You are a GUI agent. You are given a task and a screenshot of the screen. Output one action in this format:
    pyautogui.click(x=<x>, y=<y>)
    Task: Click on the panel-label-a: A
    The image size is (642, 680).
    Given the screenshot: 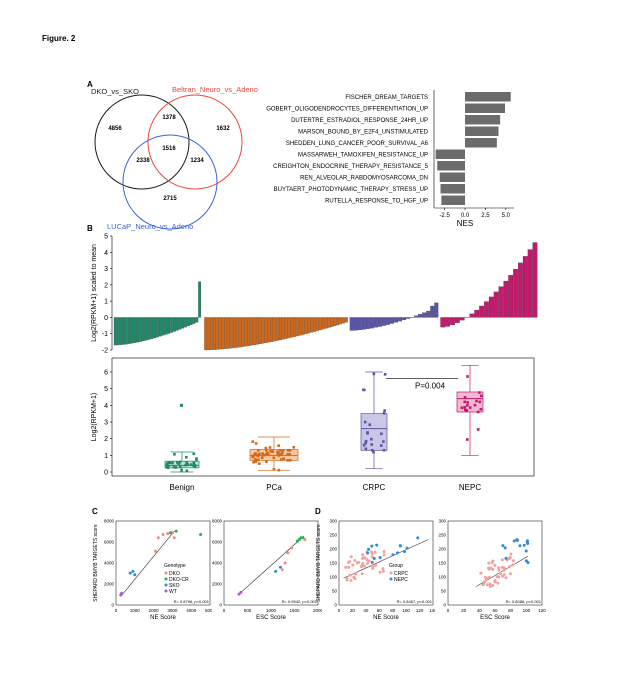 What is the action you would take?
    pyautogui.click(x=90, y=84)
    